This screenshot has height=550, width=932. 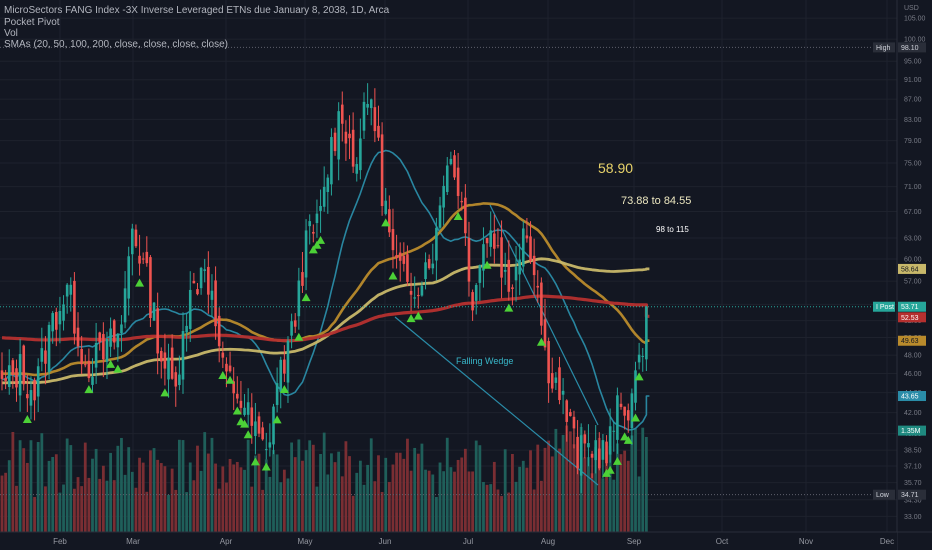 What do you see at coordinates (672, 229) in the screenshot?
I see `projection-label-3: 98 to 115` at bounding box center [672, 229].